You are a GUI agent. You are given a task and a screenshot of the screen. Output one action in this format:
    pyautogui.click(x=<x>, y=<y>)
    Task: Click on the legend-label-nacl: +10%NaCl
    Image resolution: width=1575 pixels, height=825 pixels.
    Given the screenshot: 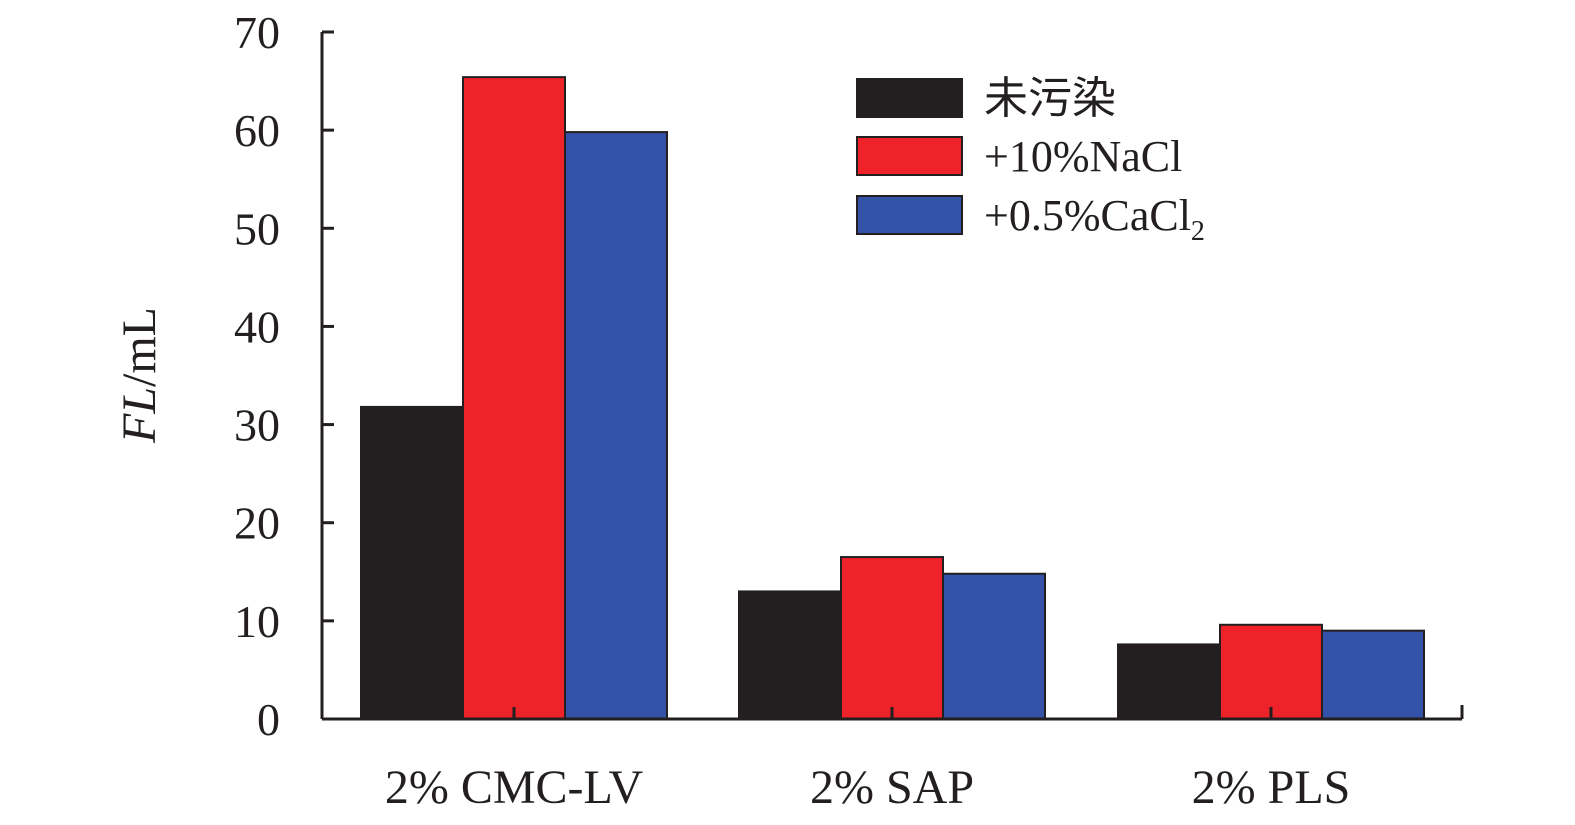 What is the action you would take?
    pyautogui.click(x=1083, y=156)
    